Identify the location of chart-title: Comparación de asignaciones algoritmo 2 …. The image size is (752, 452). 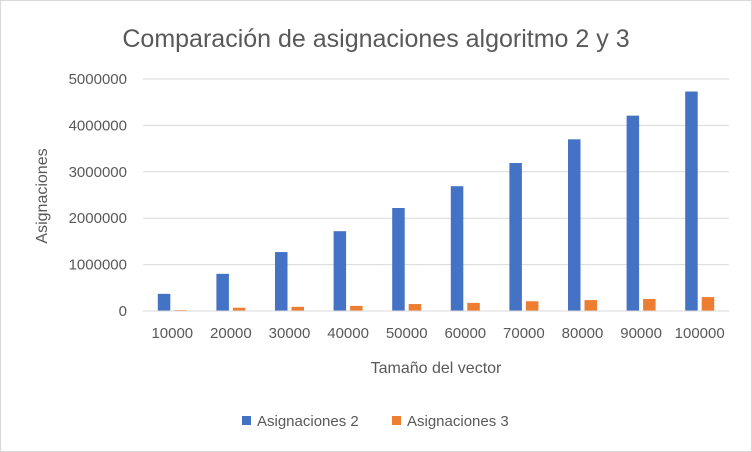
(375, 39).